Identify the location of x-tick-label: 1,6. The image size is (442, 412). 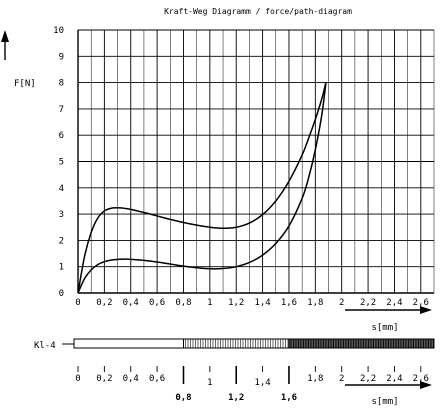
(289, 303).